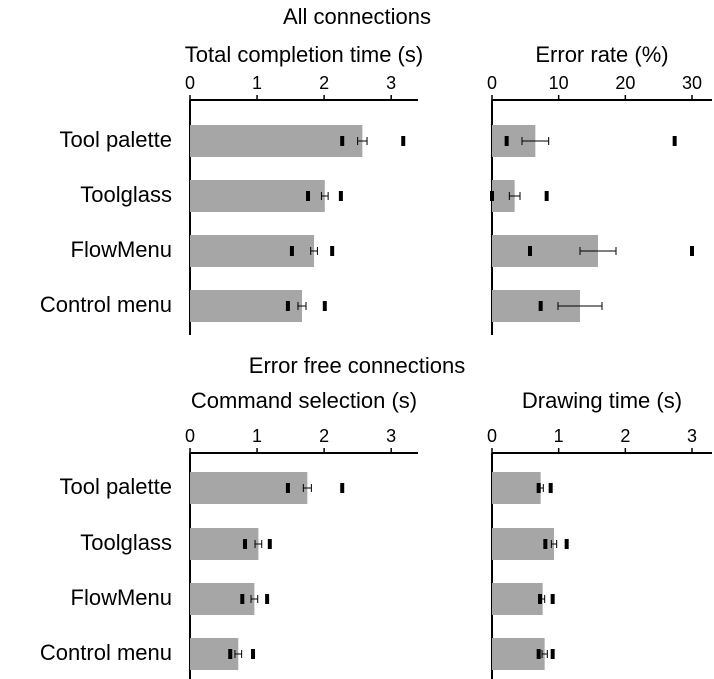  I want to click on chart-title: Error rate (%), so click(601, 54).